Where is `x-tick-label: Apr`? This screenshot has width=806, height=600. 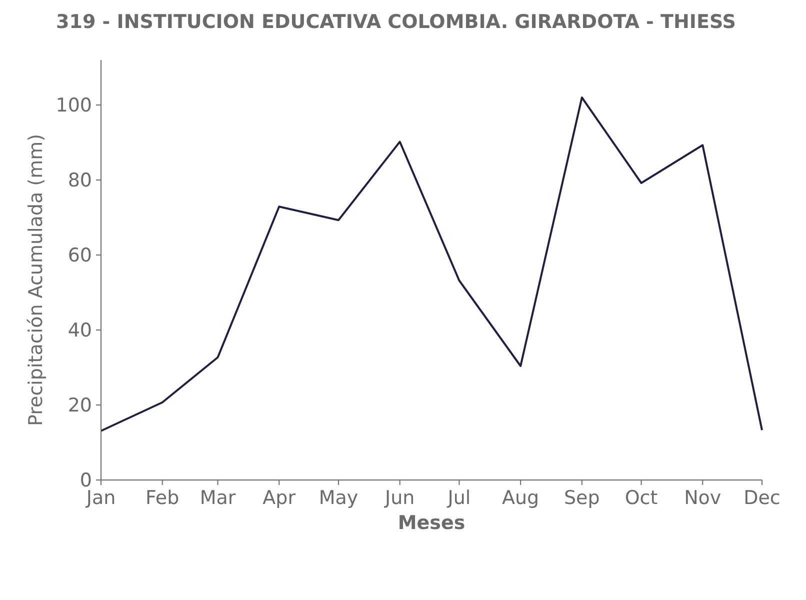 x-tick-label: Apr is located at coordinates (279, 498).